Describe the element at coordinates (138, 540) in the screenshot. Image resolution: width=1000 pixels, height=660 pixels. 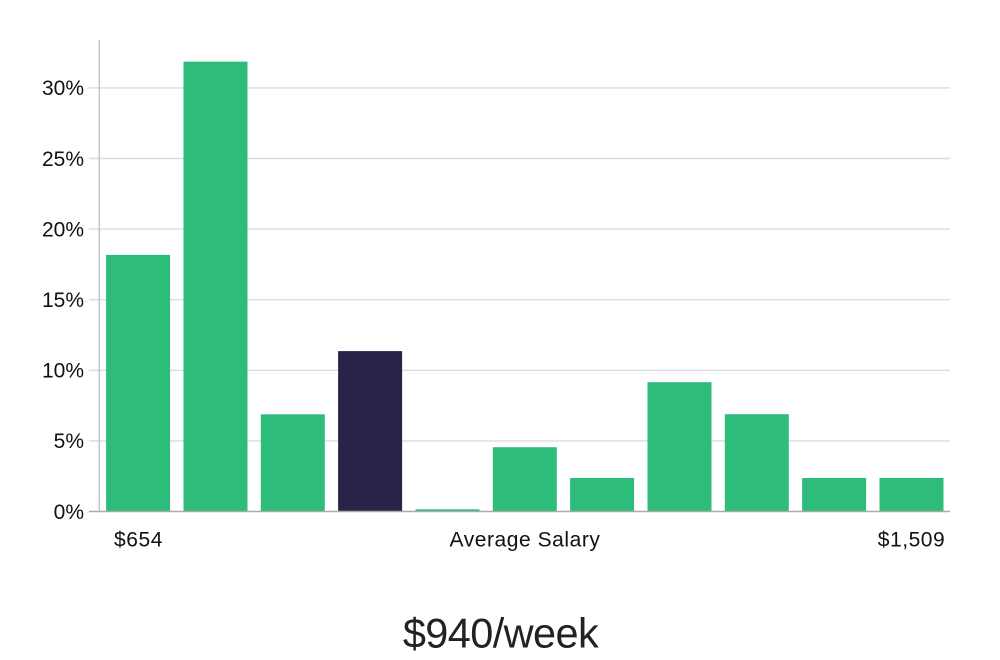
I see `svg-text: $654` at that location.